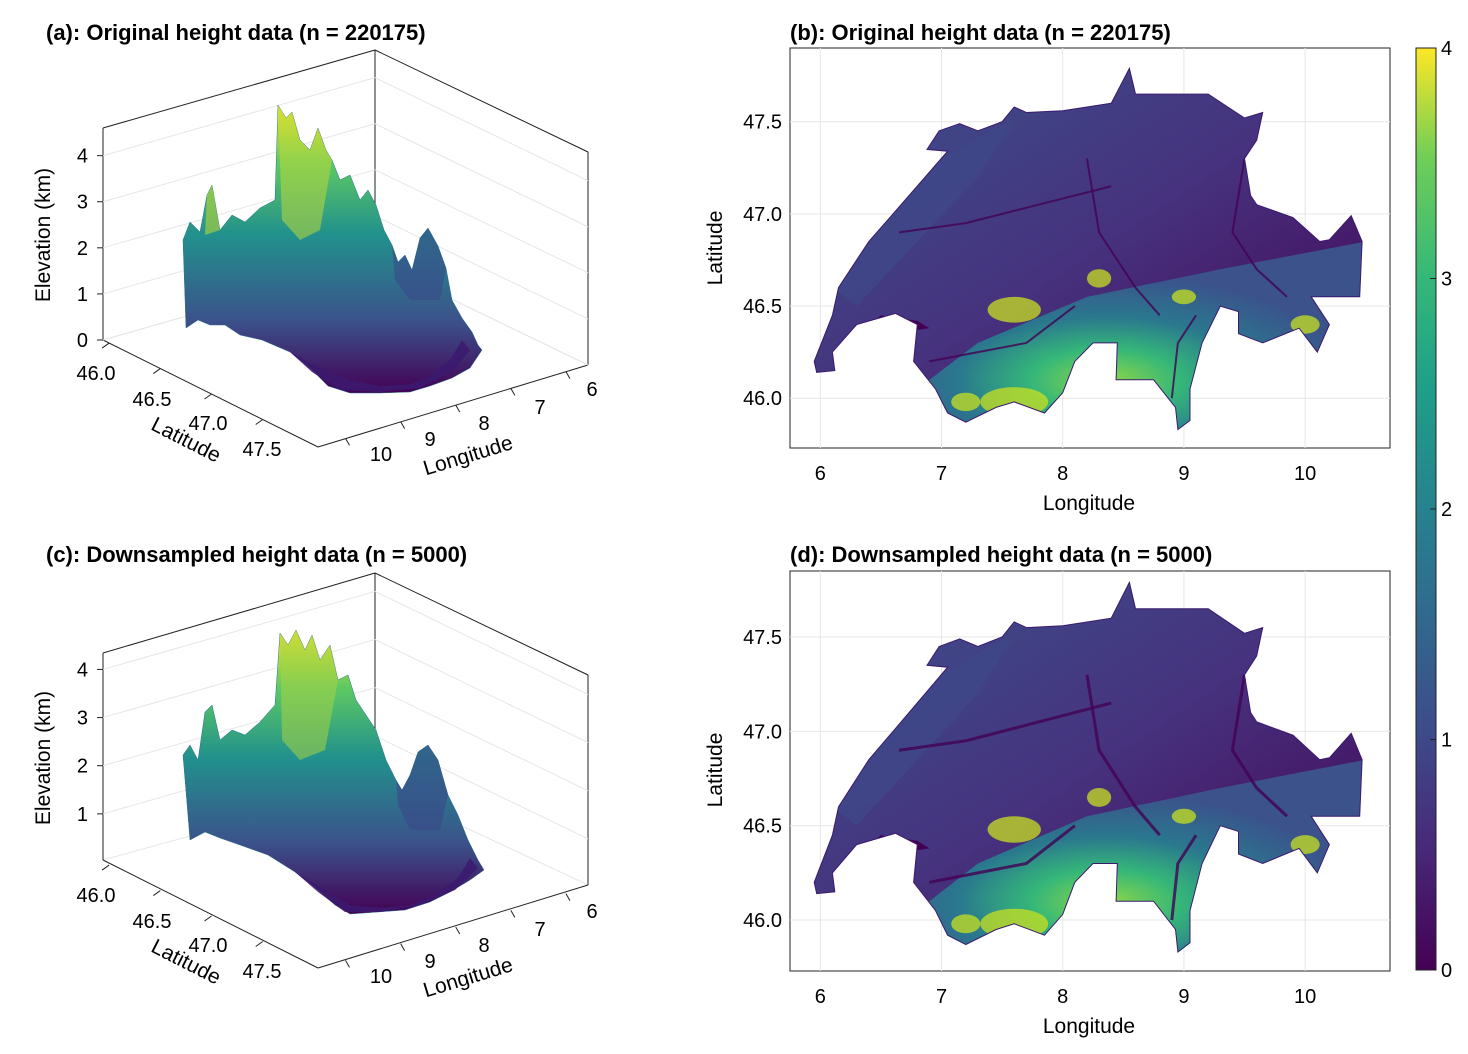 This screenshot has width=1468, height=1054. What do you see at coordinates (715, 770) in the screenshot?
I see `panel-d-ylabel: Latitude` at bounding box center [715, 770].